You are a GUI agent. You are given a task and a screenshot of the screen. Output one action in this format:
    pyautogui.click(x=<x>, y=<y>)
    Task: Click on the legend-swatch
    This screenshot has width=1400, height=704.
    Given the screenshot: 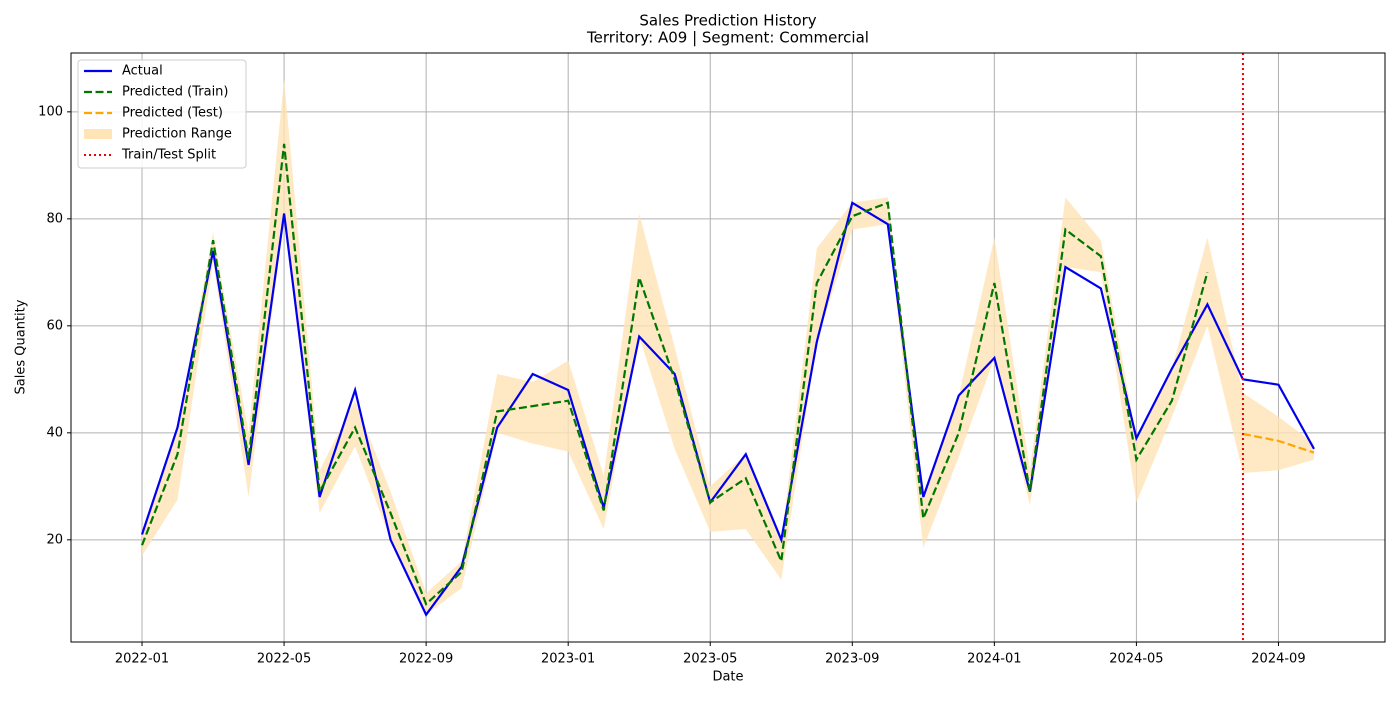 What is the action you would take?
    pyautogui.click(x=98, y=134)
    